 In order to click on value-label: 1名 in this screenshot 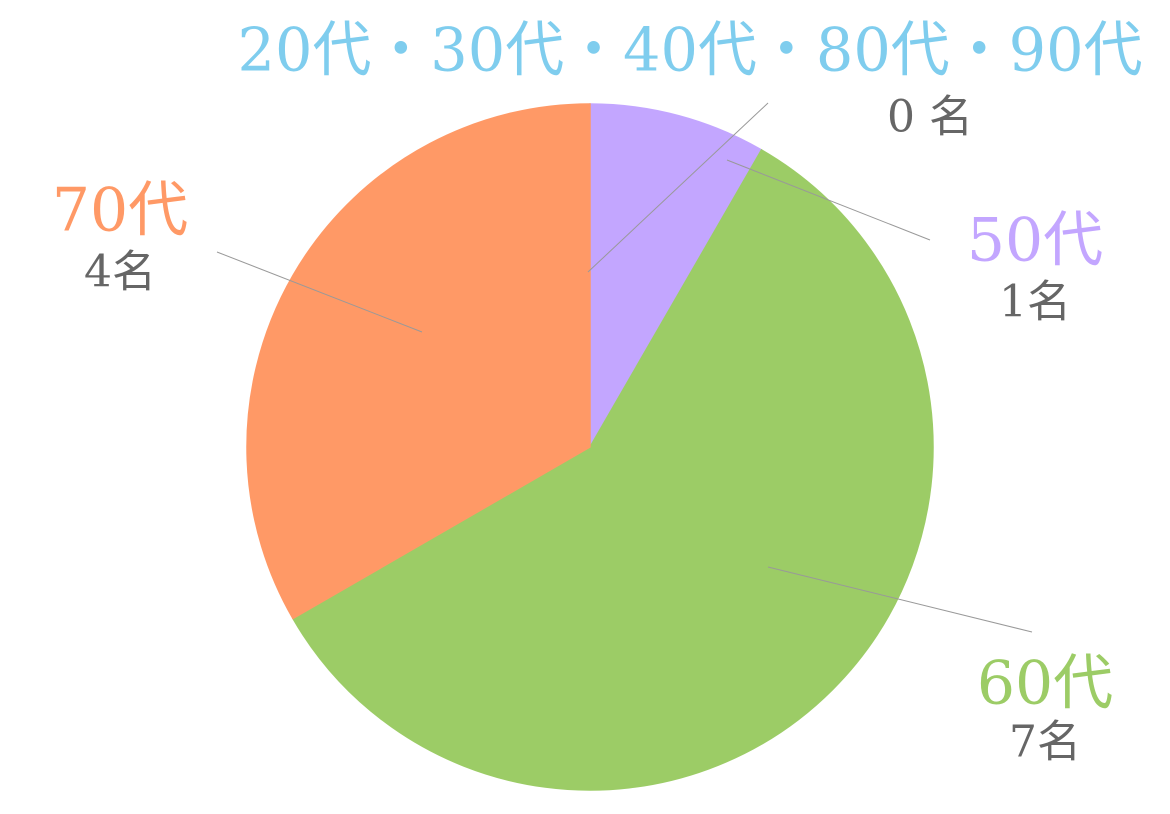, I will do `click(1035, 302)`.